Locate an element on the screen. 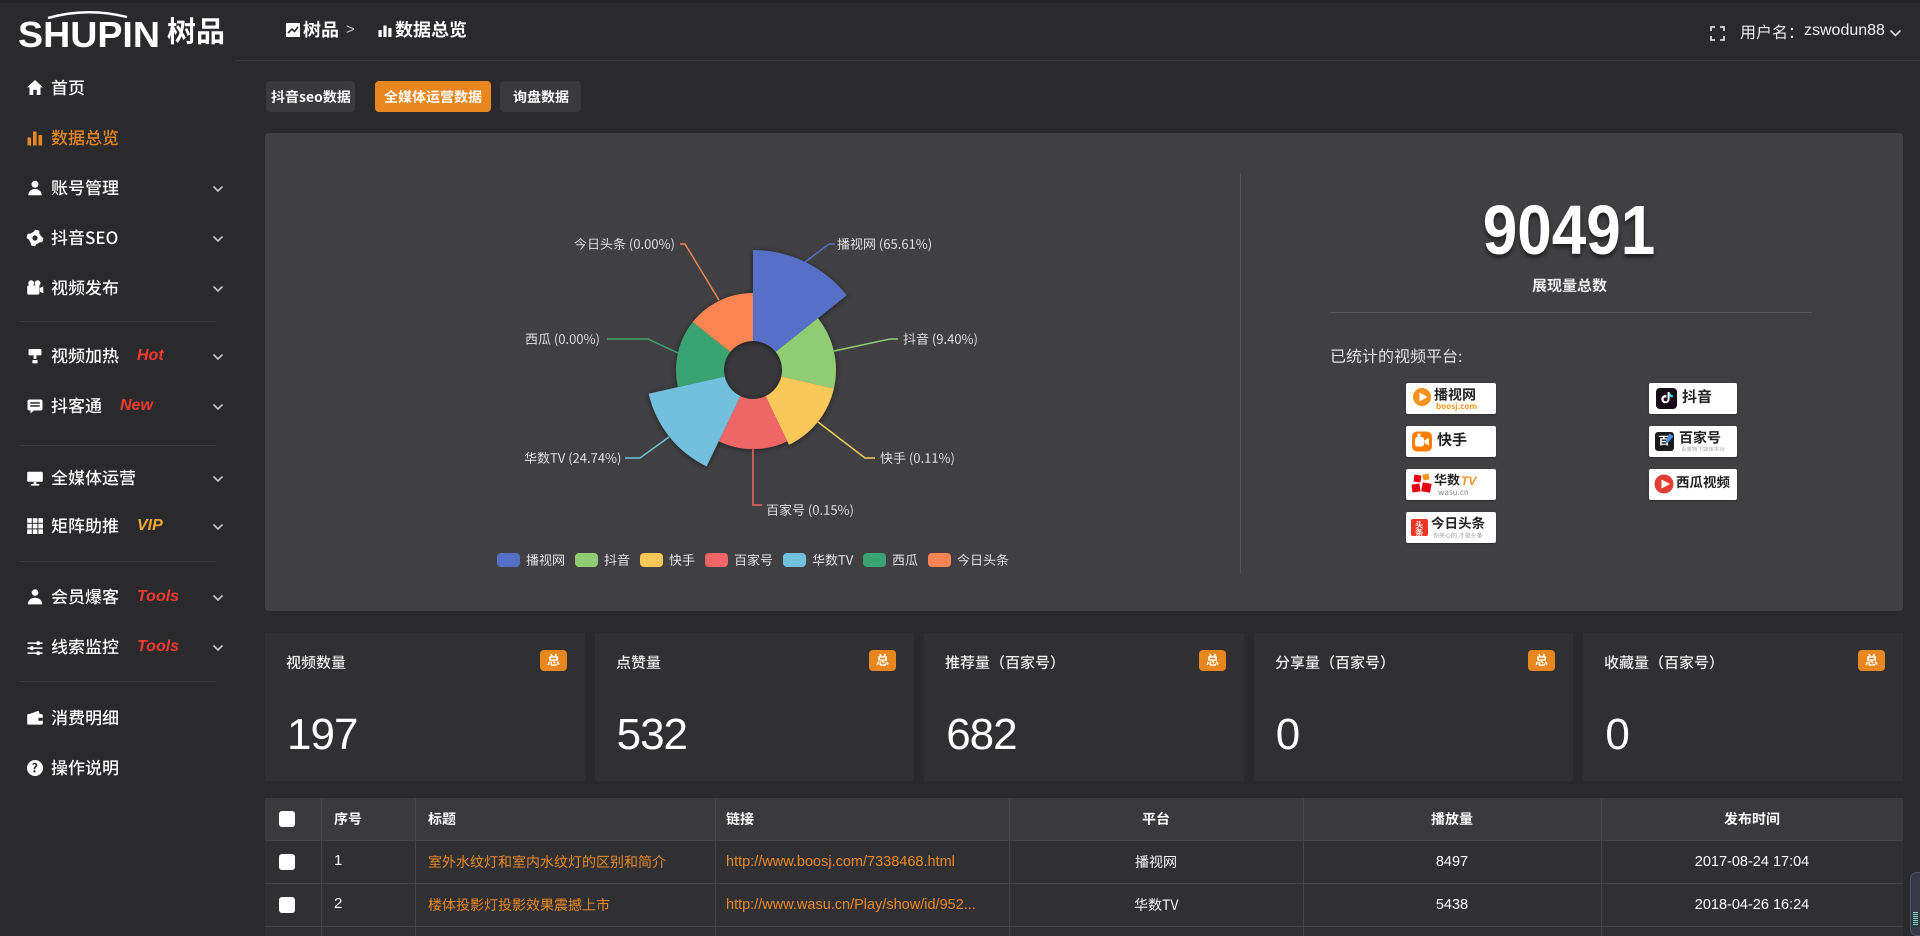  svg-text: SHUPIN is located at coordinates (89, 33).